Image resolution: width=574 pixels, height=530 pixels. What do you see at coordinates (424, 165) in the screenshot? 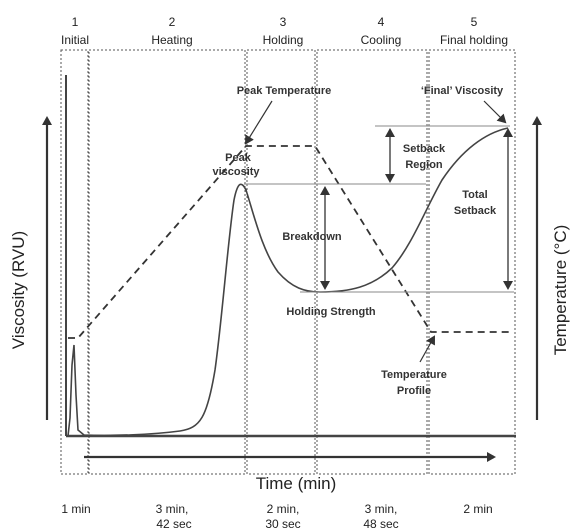
I see `setback-region-label-line2: Region` at bounding box center [424, 165].